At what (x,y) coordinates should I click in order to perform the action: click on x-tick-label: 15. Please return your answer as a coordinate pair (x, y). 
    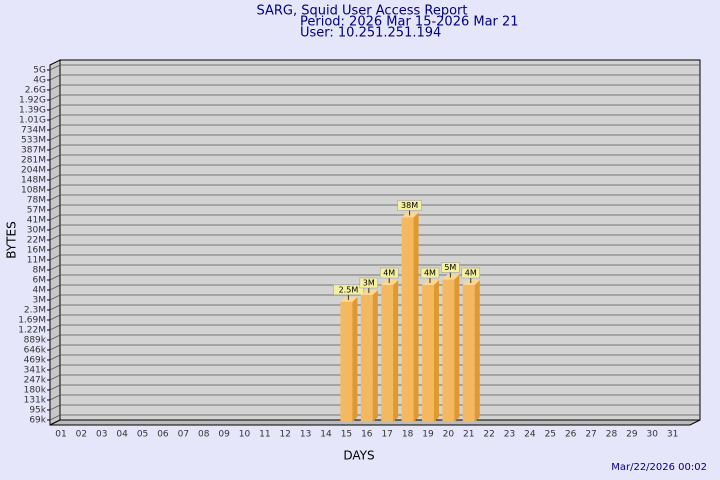
    Looking at the image, I should click on (346, 435).